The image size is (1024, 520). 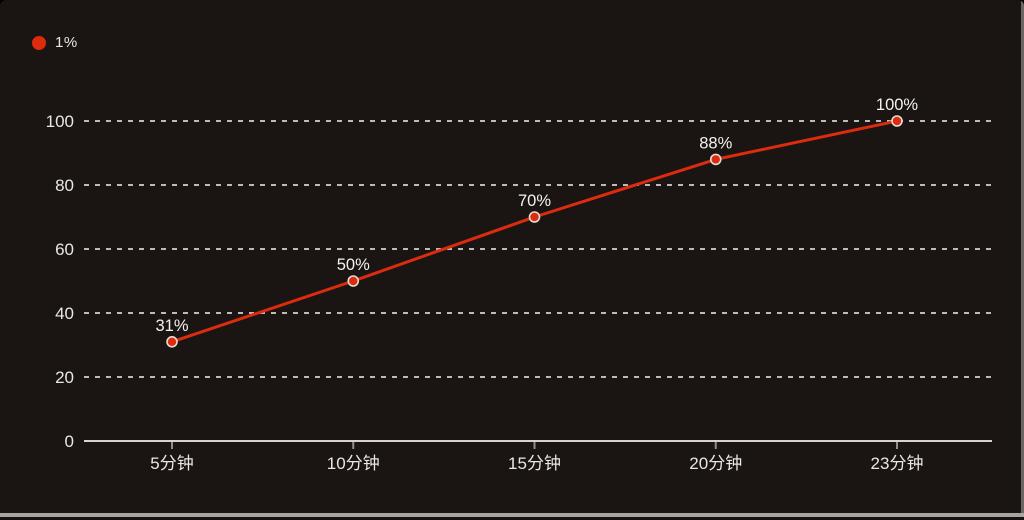 What do you see at coordinates (64, 249) in the screenshot?
I see `y-axis-tick-label: 60` at bounding box center [64, 249].